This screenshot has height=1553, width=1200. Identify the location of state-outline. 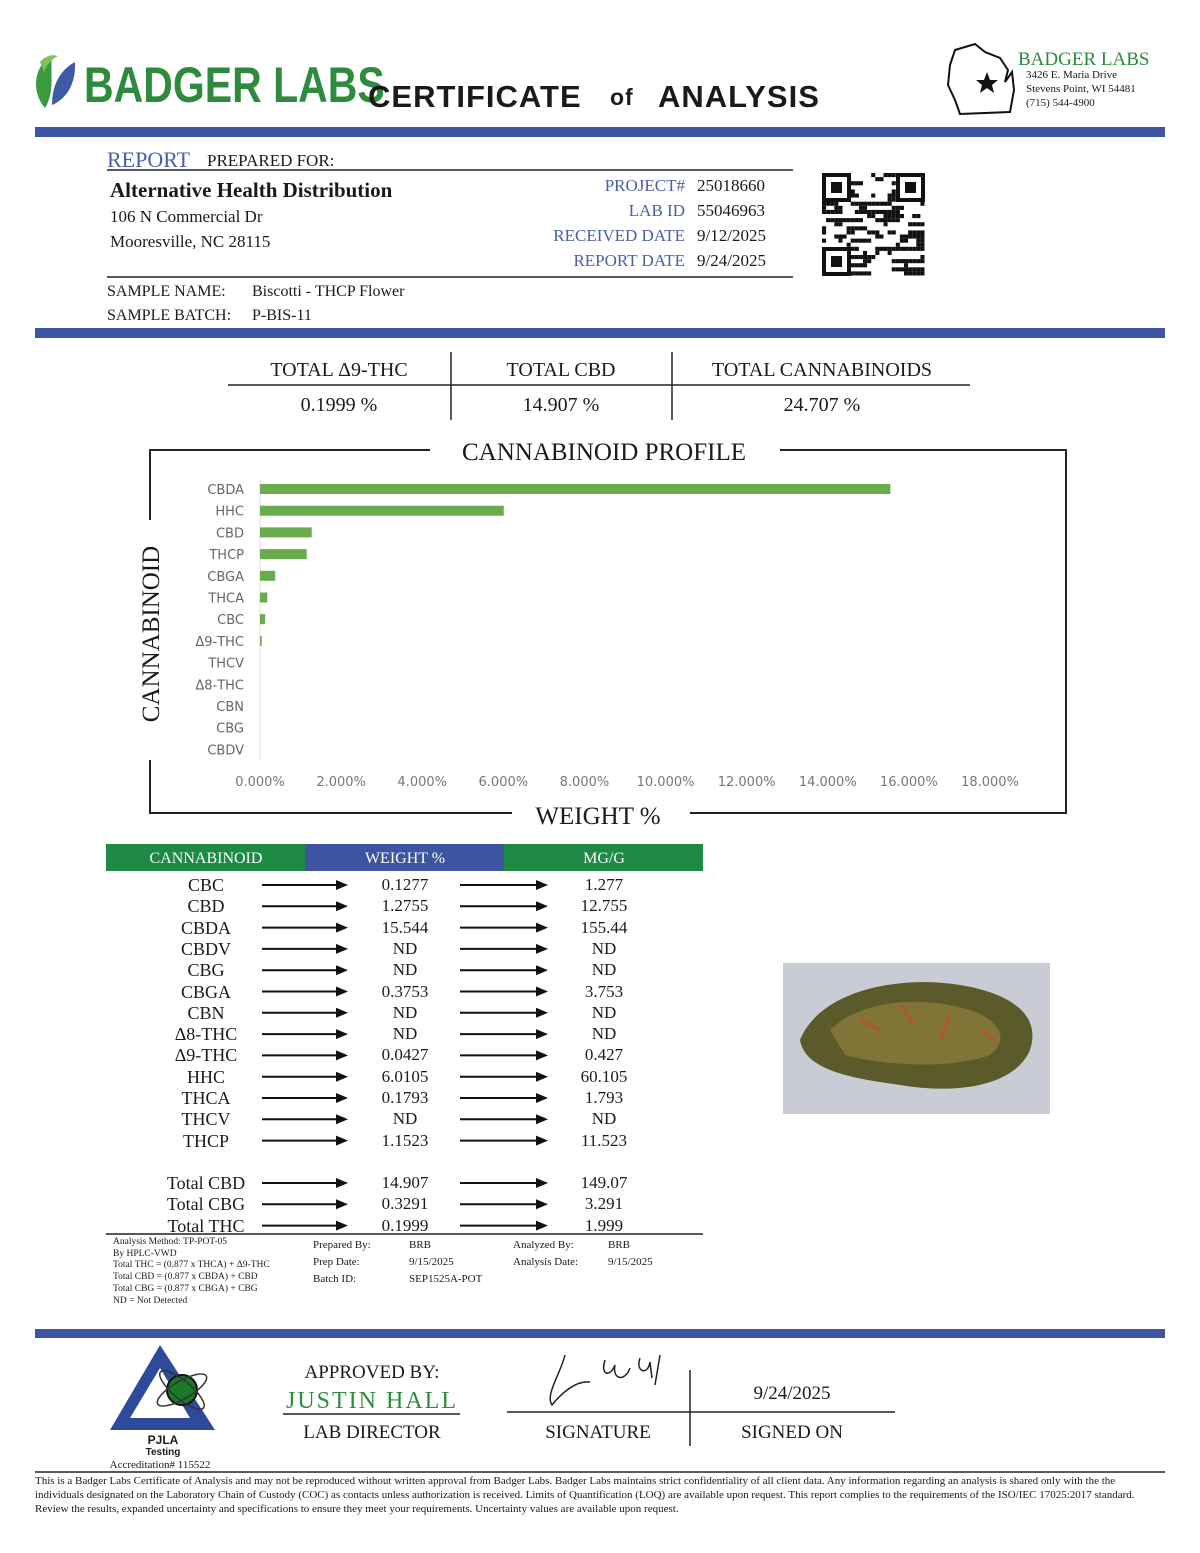
(981, 79).